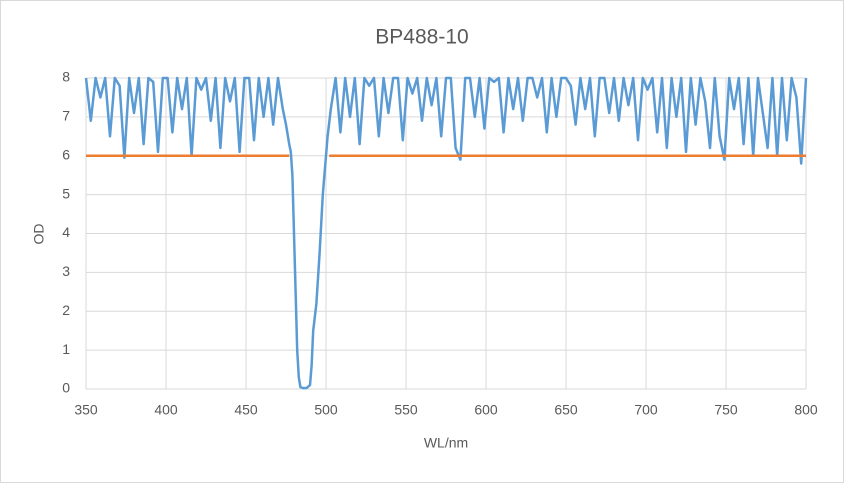 The width and height of the screenshot is (844, 483). What do you see at coordinates (486, 410) in the screenshot?
I see `x-tick-label: 600` at bounding box center [486, 410].